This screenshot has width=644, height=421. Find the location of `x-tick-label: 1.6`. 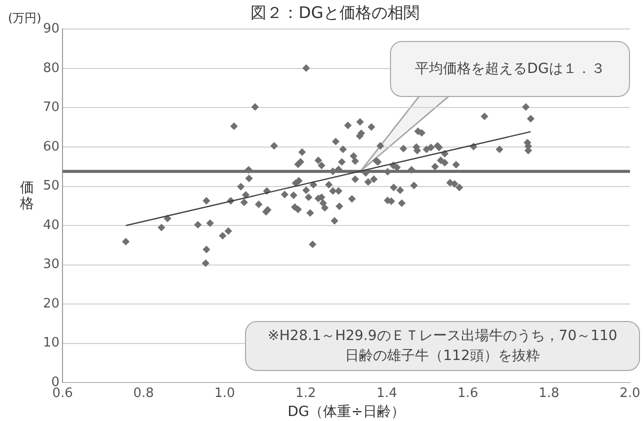

x-tick-label: 1.6 is located at coordinates (468, 393).